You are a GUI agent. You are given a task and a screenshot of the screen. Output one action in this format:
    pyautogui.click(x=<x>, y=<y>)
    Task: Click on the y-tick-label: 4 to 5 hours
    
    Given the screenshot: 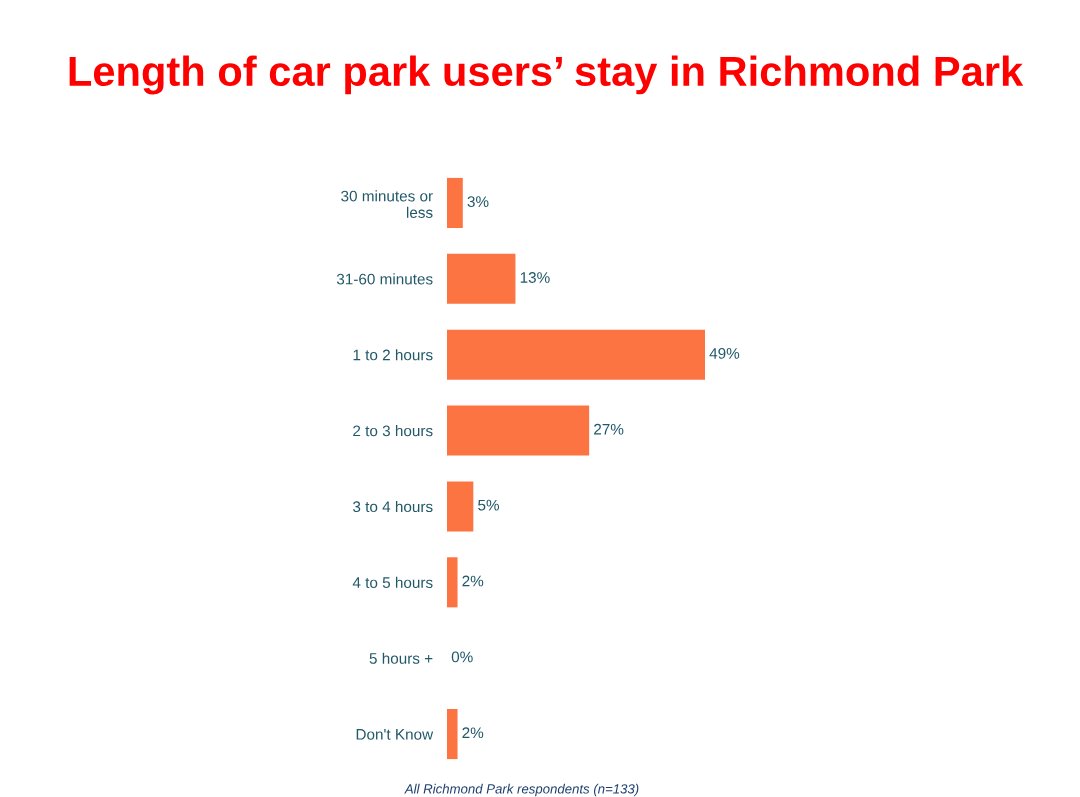 What is the action you would take?
    pyautogui.click(x=392, y=582)
    